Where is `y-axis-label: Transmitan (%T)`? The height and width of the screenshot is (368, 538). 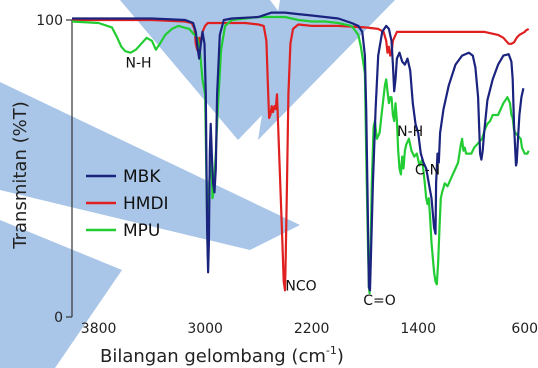
y-axis-label: Transmitan (%T) is located at coordinates (20, 175).